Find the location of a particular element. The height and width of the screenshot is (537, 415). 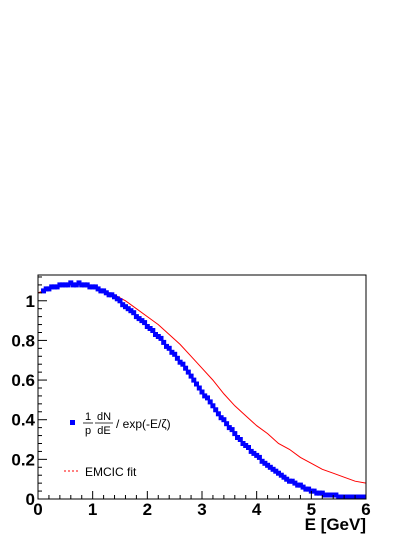

x-tick-label: 6 is located at coordinates (365, 509).